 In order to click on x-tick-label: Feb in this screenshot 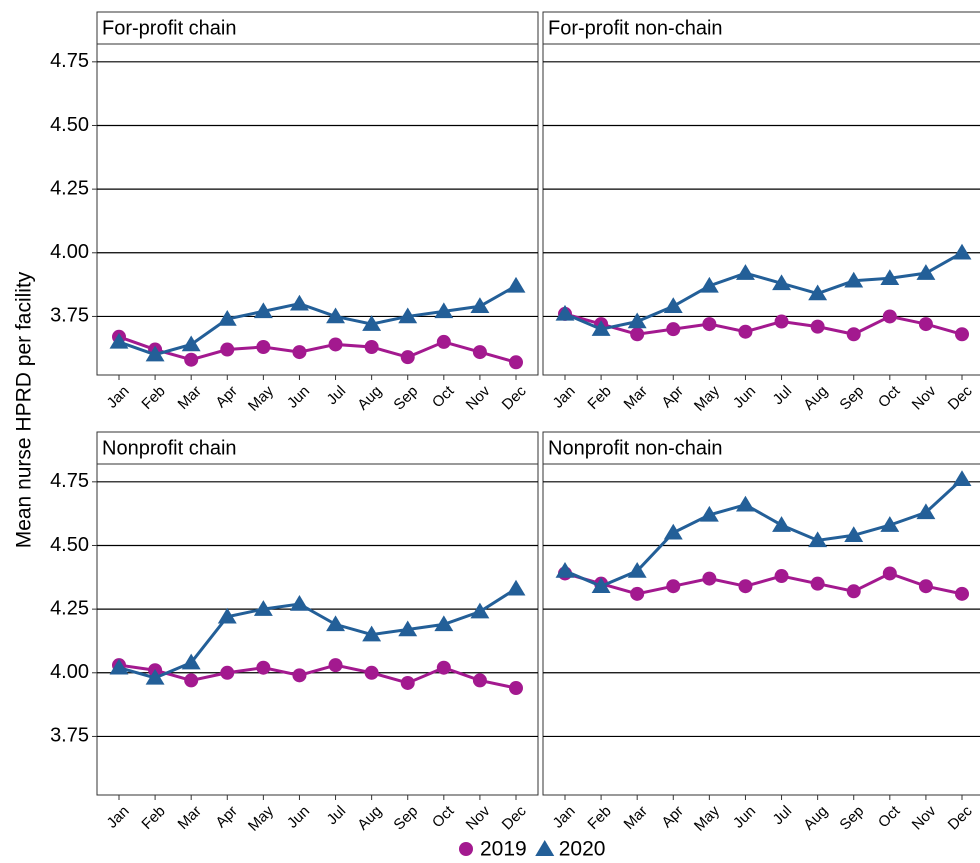, I will do `click(599, 818)`.